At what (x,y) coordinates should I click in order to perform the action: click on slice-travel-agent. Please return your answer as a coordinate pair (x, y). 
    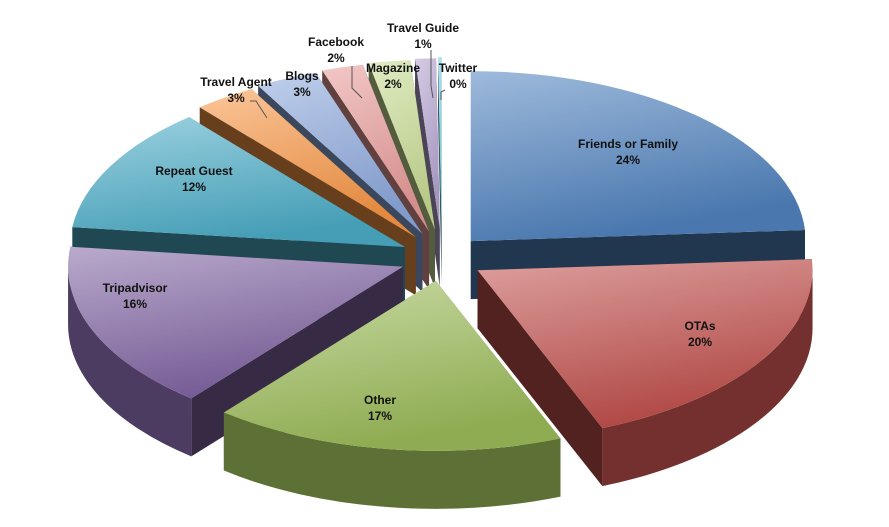
    Looking at the image, I should click on (307, 163).